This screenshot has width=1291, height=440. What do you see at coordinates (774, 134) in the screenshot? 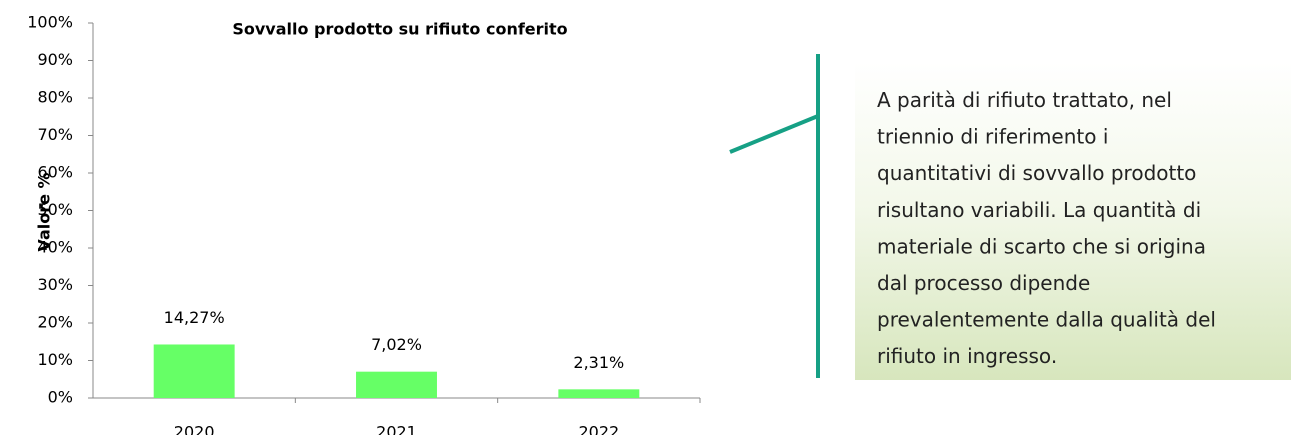
I see `callout-pointer` at bounding box center [774, 134].